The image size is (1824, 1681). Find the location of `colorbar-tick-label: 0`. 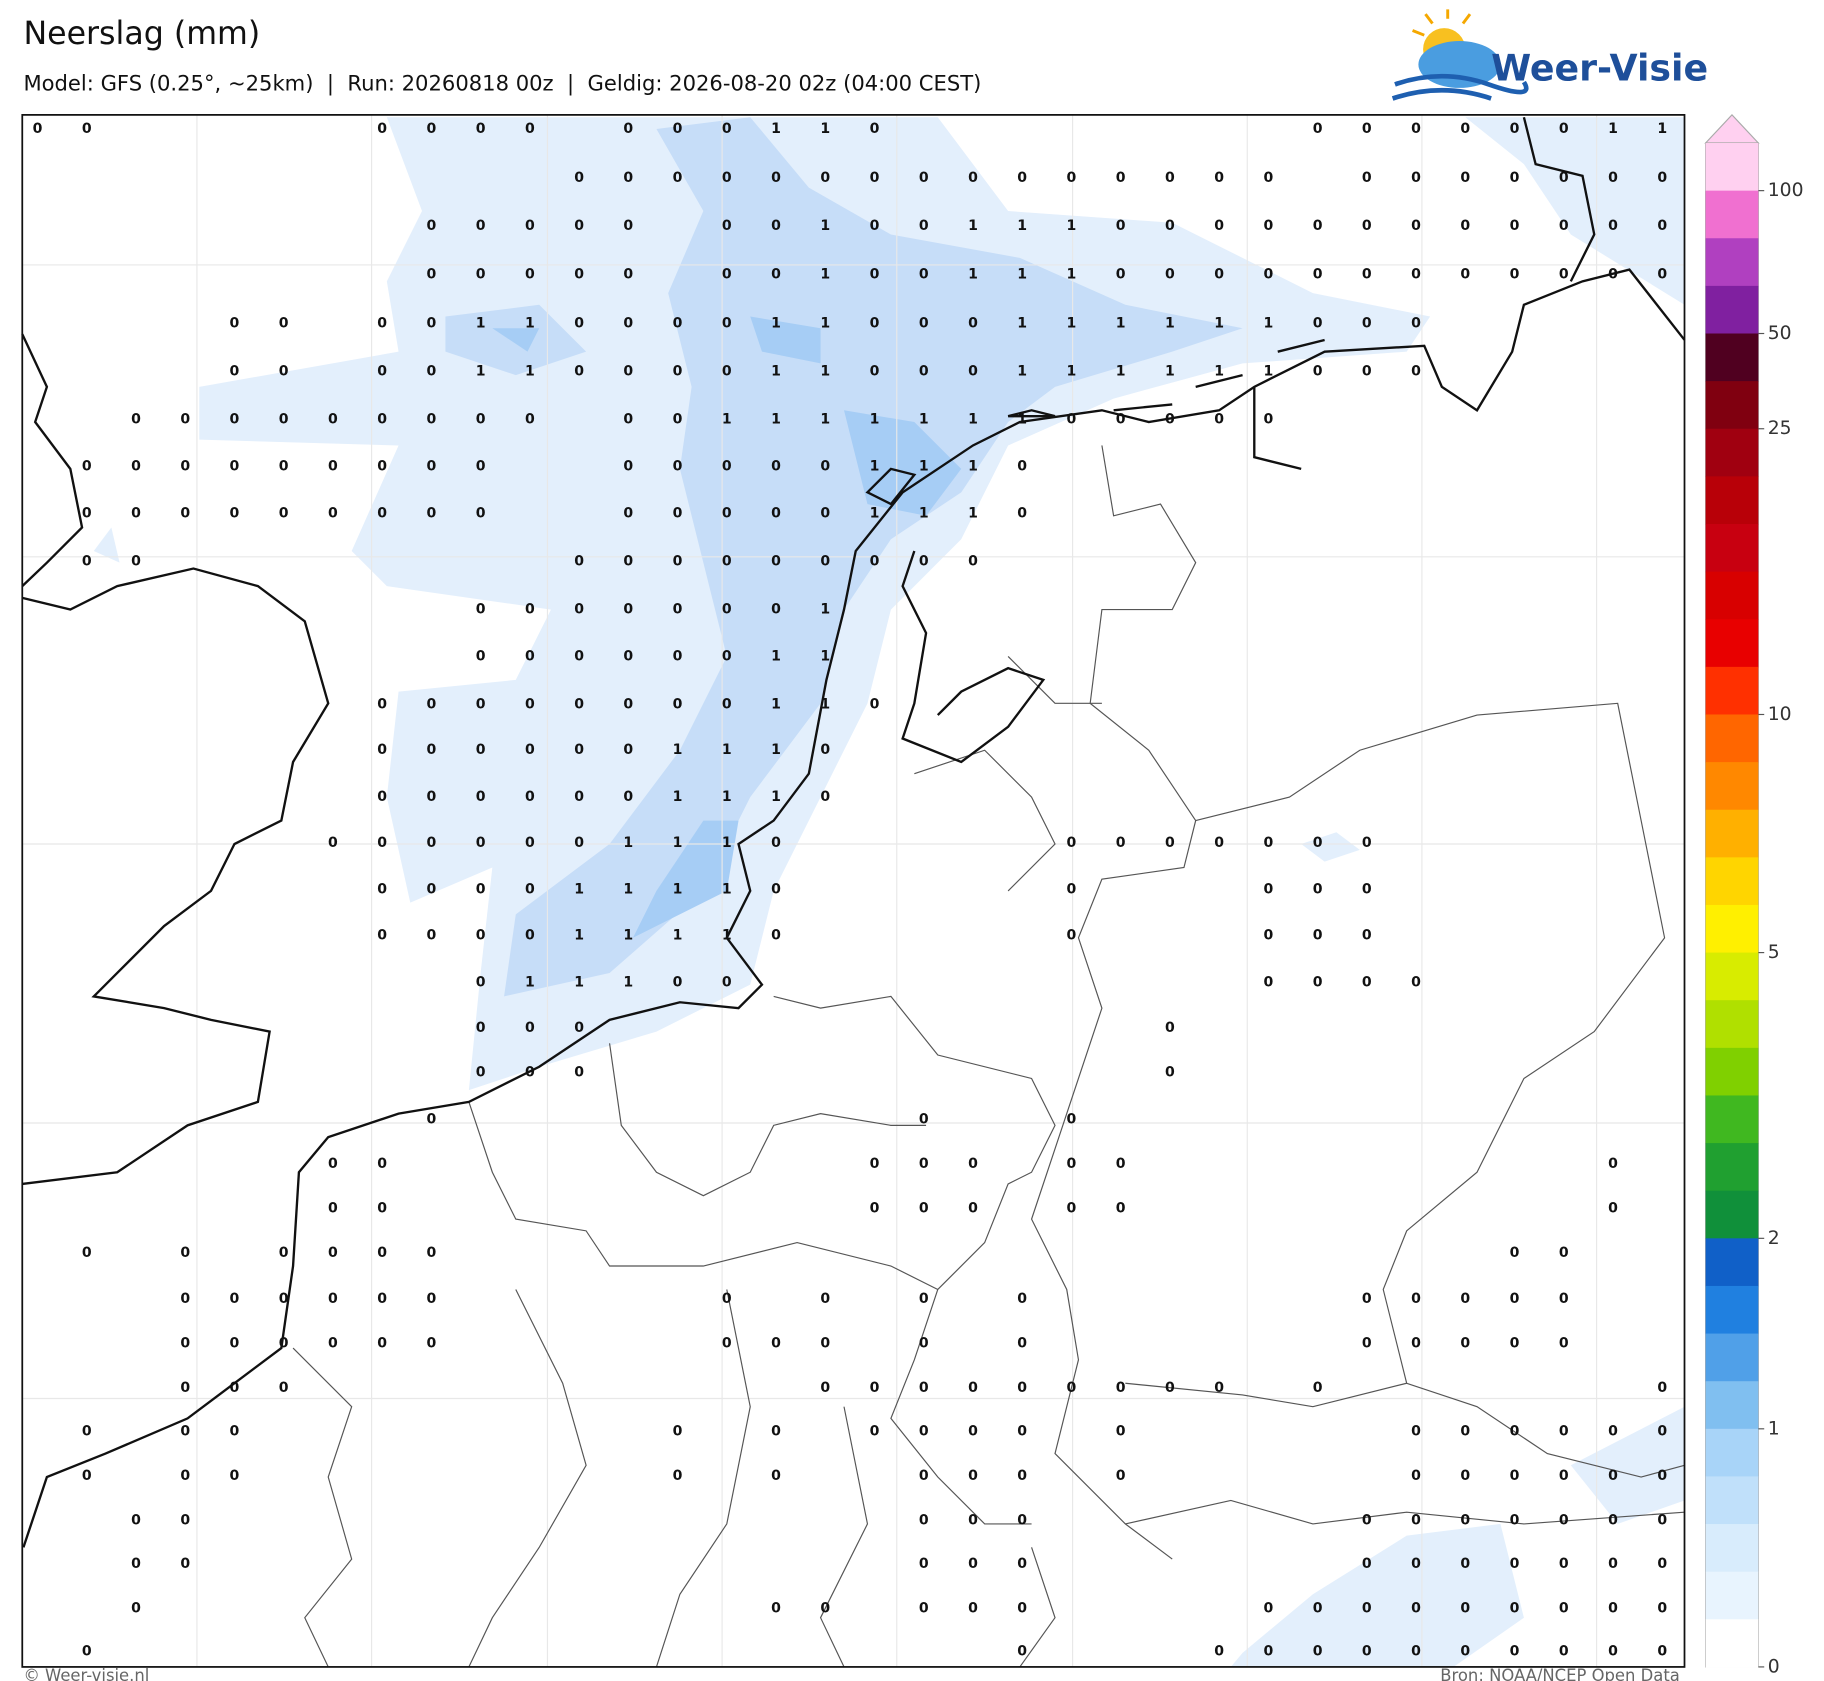

colorbar-tick-label: 0 is located at coordinates (1774, 1666).